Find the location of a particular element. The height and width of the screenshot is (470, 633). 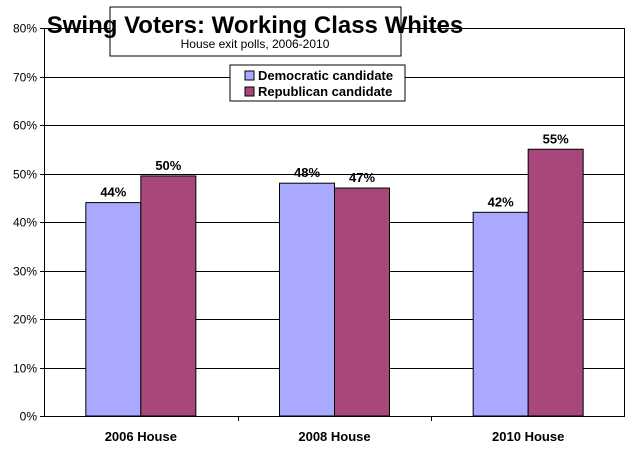

x-tick-label: 2010 House is located at coordinates (528, 436).